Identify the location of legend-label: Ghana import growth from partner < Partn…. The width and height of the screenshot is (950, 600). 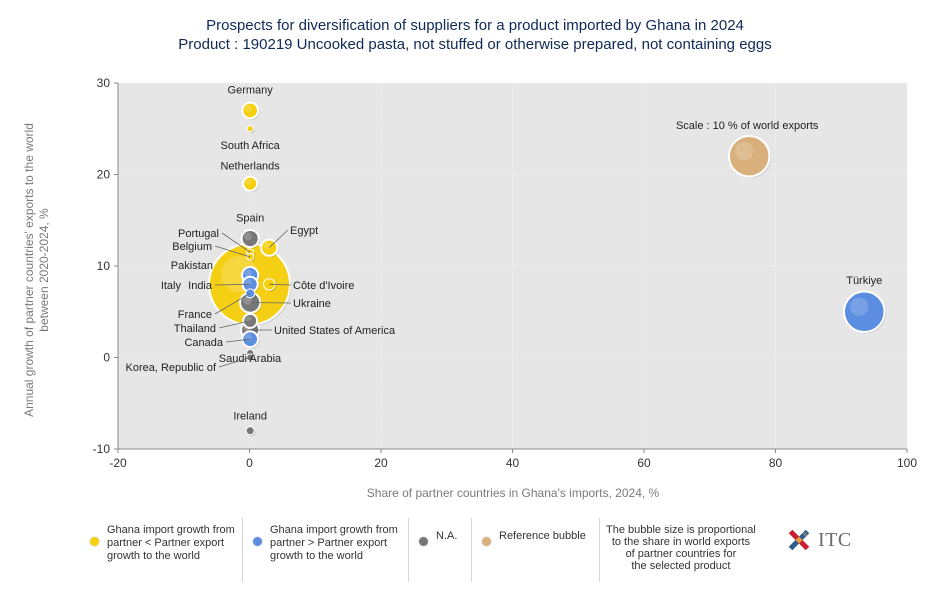
(171, 543).